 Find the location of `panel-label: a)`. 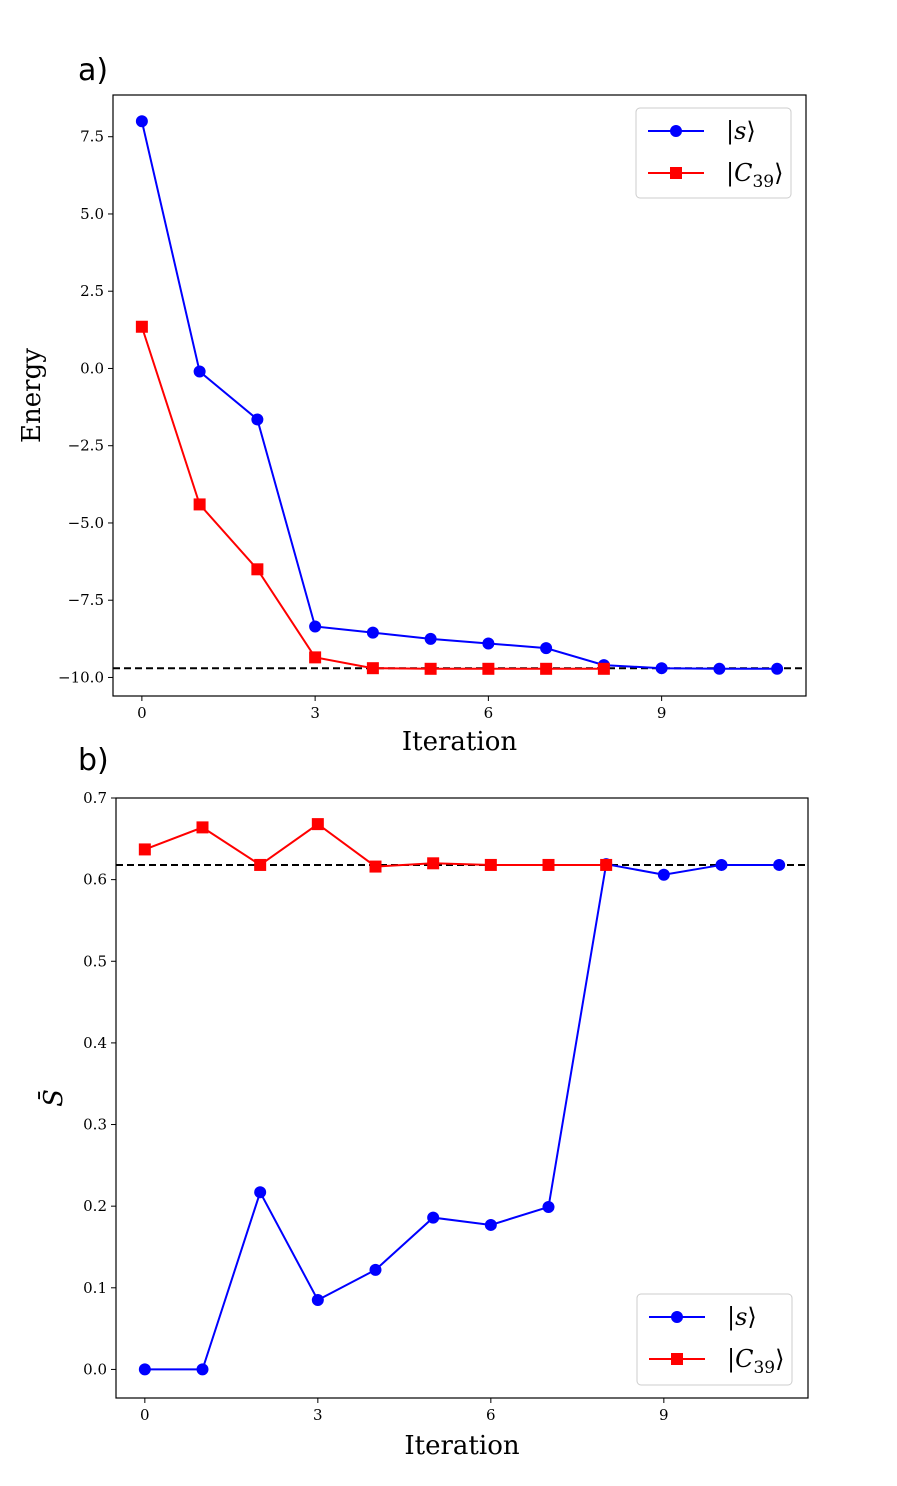

panel-label: a) is located at coordinates (93, 70).